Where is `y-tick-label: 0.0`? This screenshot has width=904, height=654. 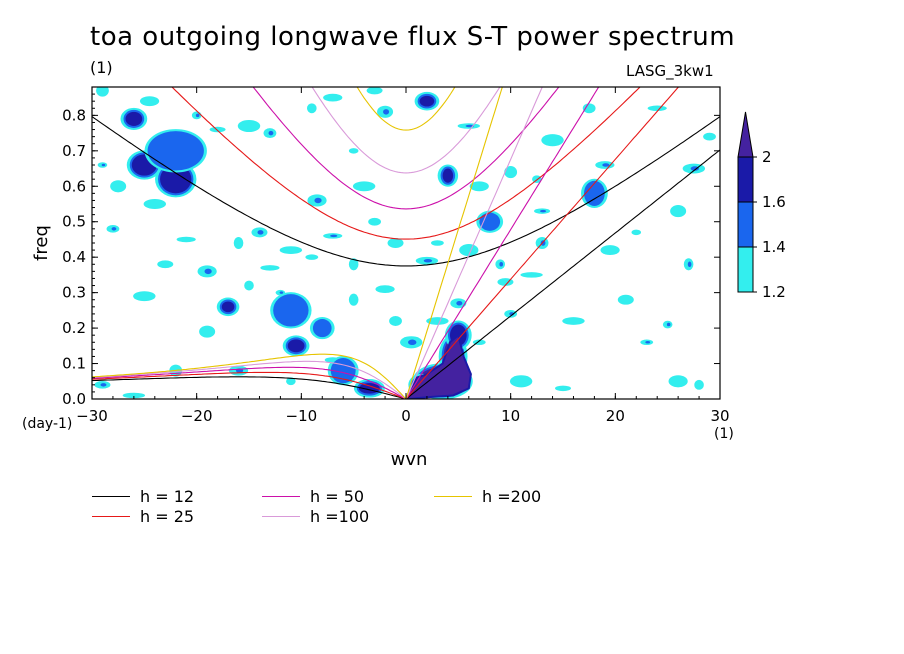 y-tick-label: 0.0 is located at coordinates (74, 399).